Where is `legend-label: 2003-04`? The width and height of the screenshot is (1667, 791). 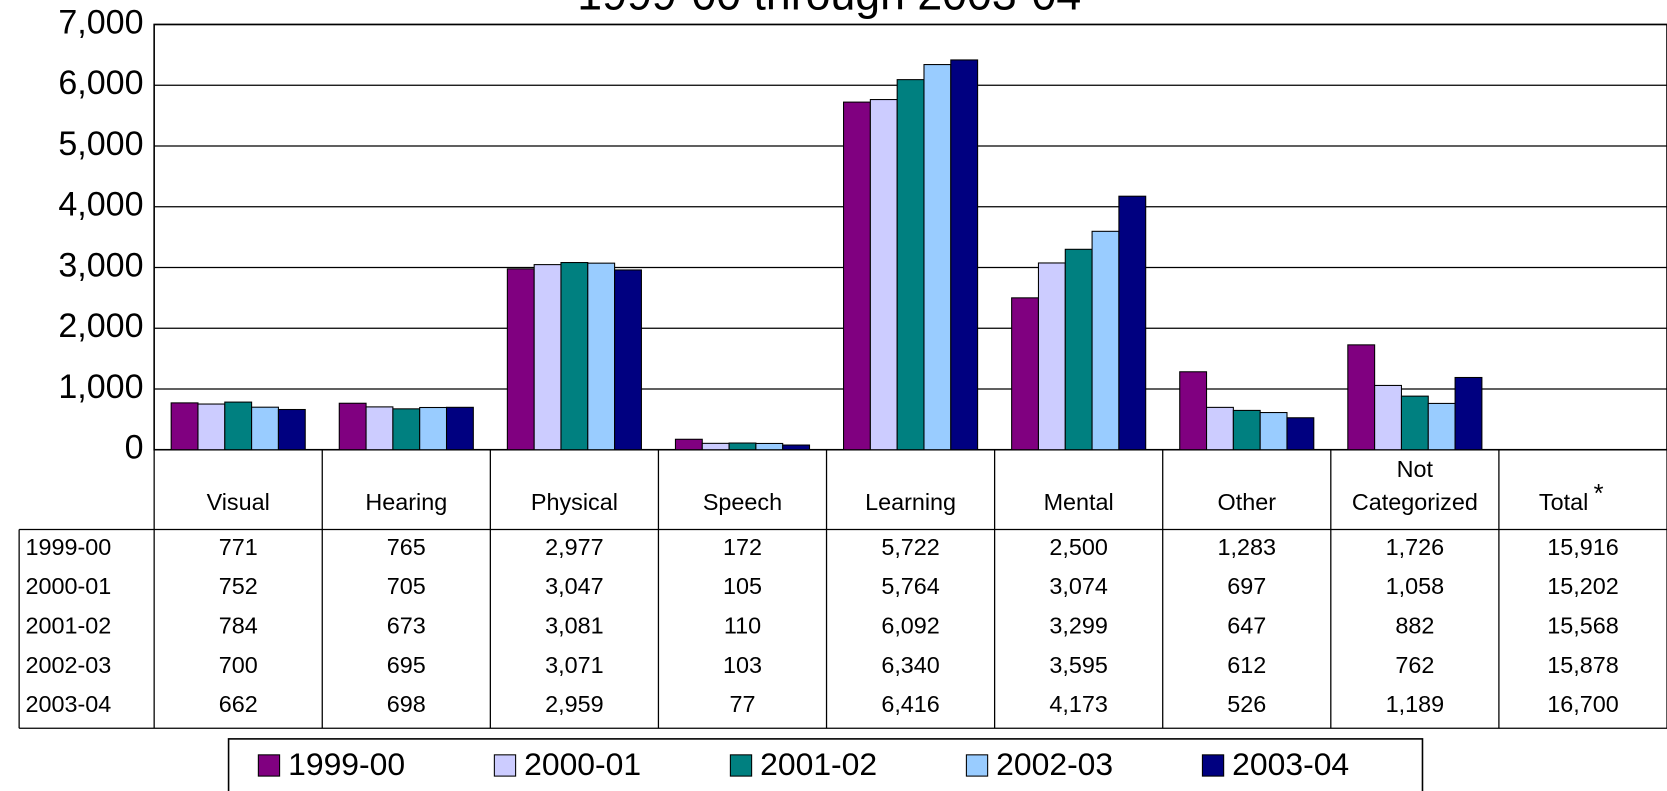 legend-label: 2003-04 is located at coordinates (1290, 764).